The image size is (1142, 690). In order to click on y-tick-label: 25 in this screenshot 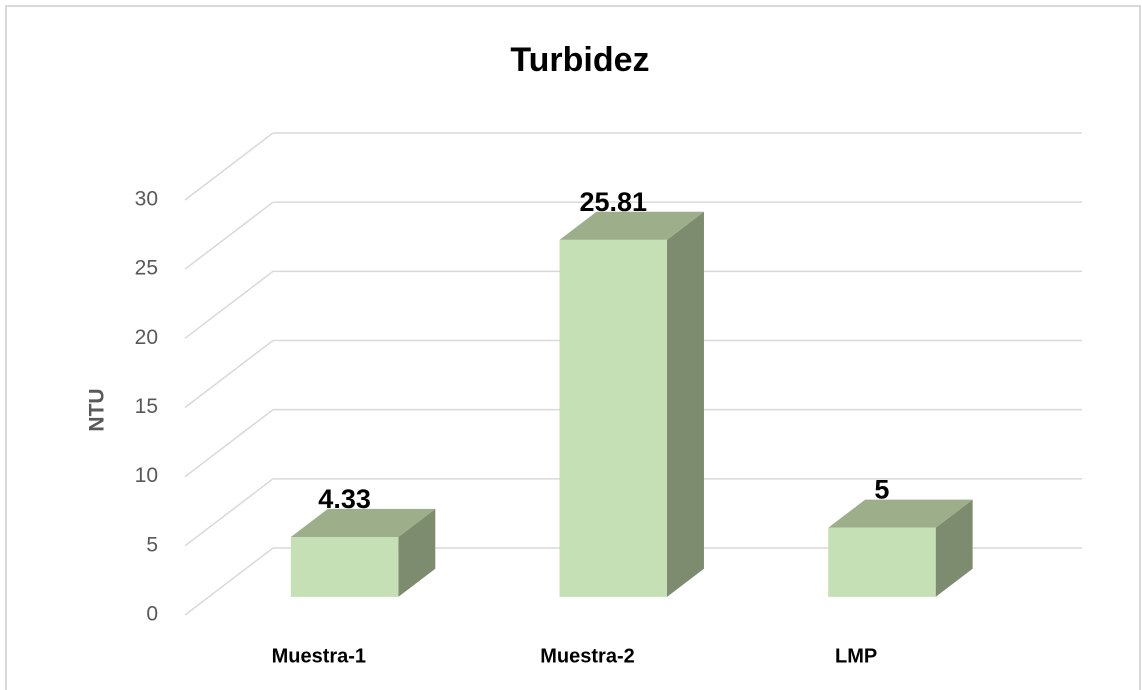, I will do `click(146, 268)`.